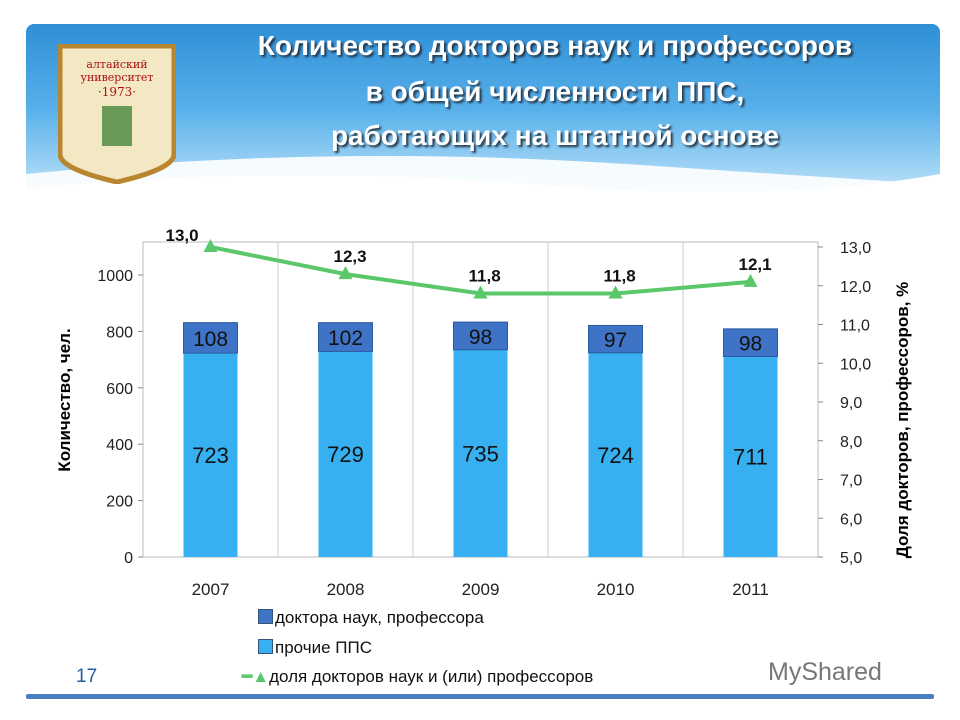 The height and width of the screenshot is (720, 960). What do you see at coordinates (855, 248) in the screenshot?
I see `y2-tick-label: 13,0` at bounding box center [855, 248].